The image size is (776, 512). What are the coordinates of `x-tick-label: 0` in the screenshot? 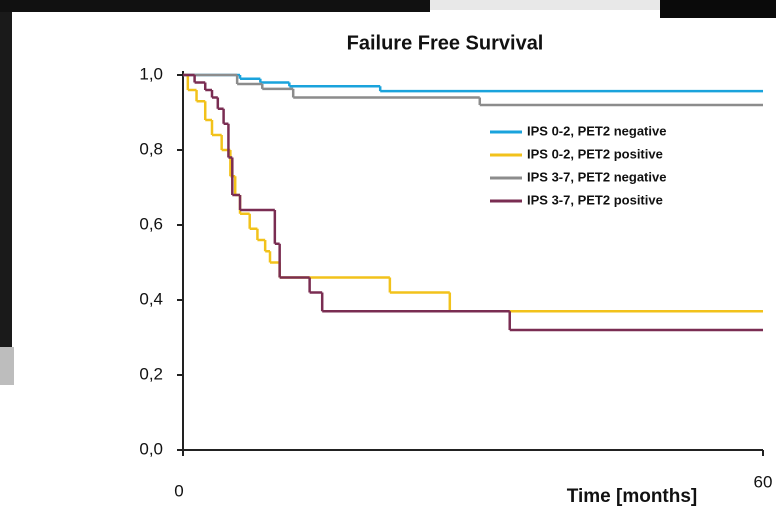 It's located at (178, 490).